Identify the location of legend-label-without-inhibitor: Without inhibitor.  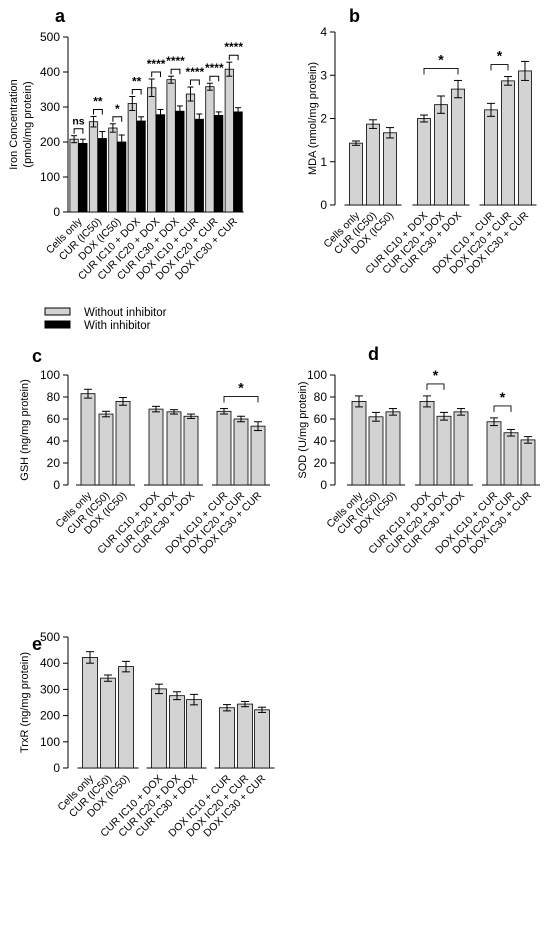
(125, 313).